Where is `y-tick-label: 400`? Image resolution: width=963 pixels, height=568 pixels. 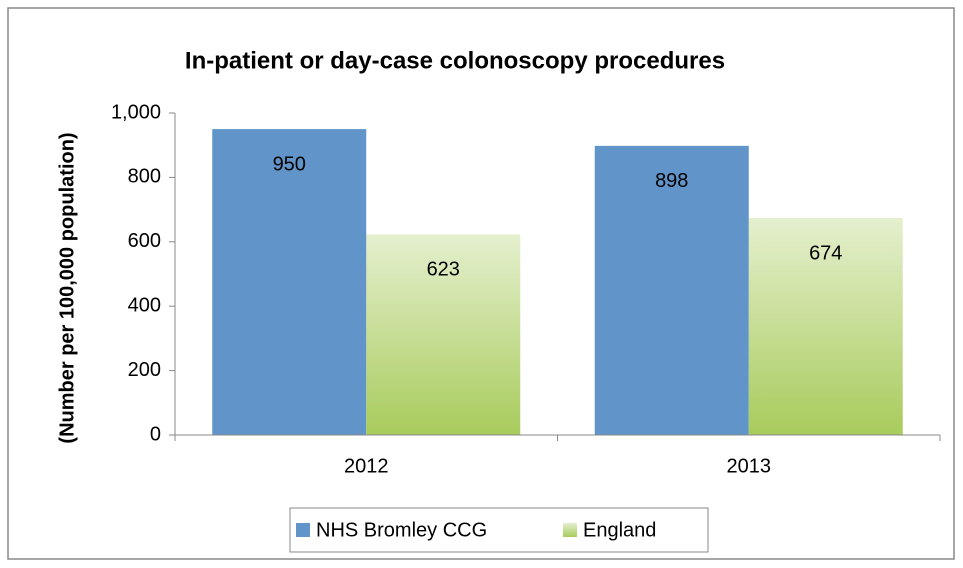
y-tick-label: 400 is located at coordinates (144, 305).